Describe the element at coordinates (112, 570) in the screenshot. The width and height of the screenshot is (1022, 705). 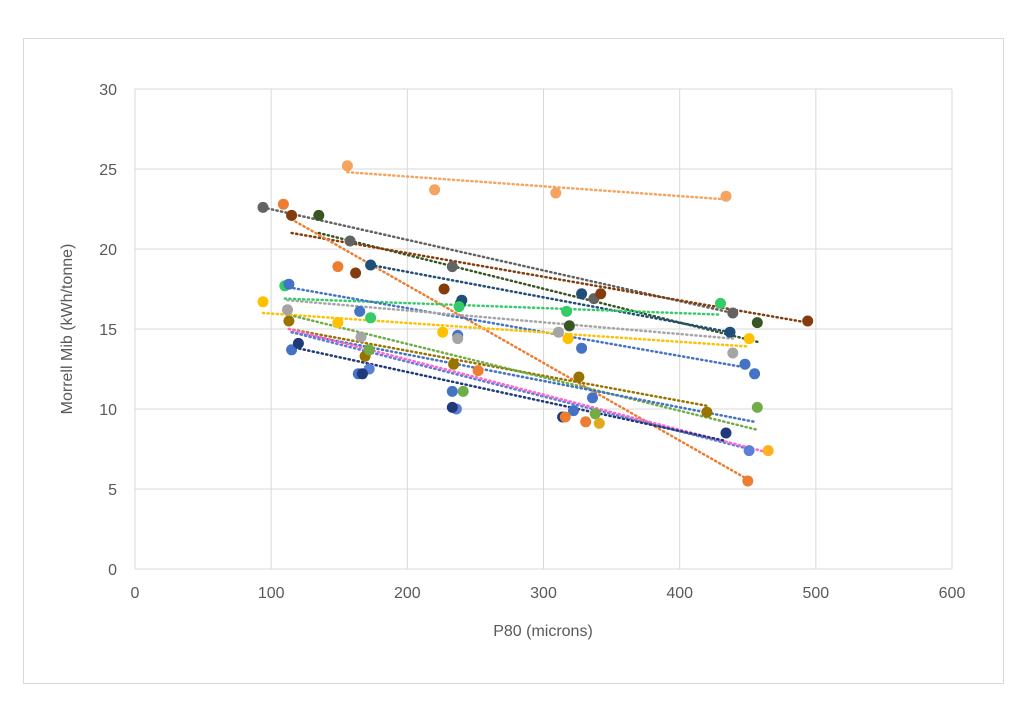
I see `y-tick-label: 0` at that location.